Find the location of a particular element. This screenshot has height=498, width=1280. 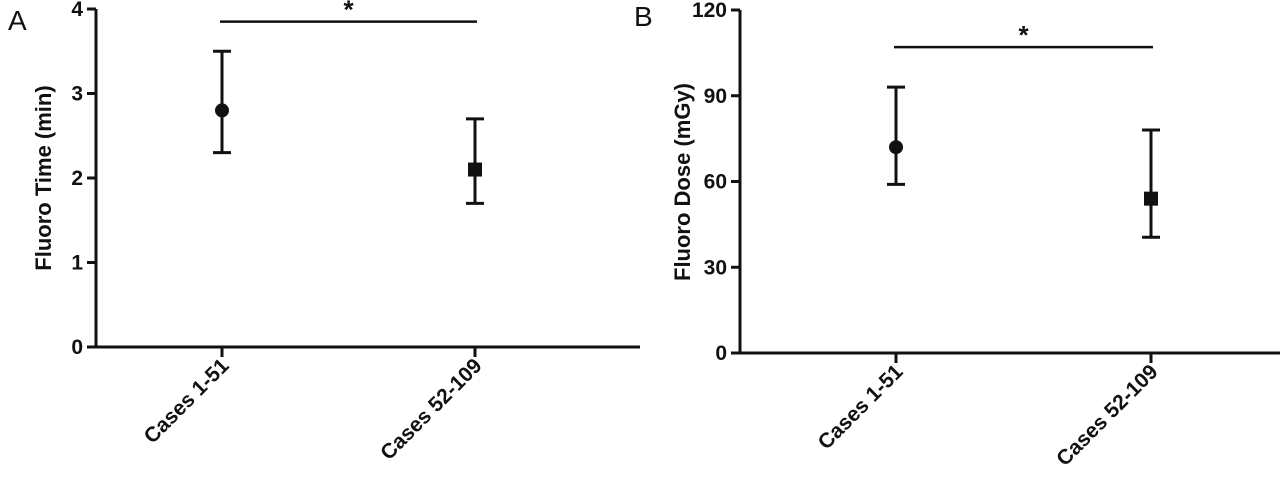

panel-b-significance-star: * is located at coordinates (1023, 35).